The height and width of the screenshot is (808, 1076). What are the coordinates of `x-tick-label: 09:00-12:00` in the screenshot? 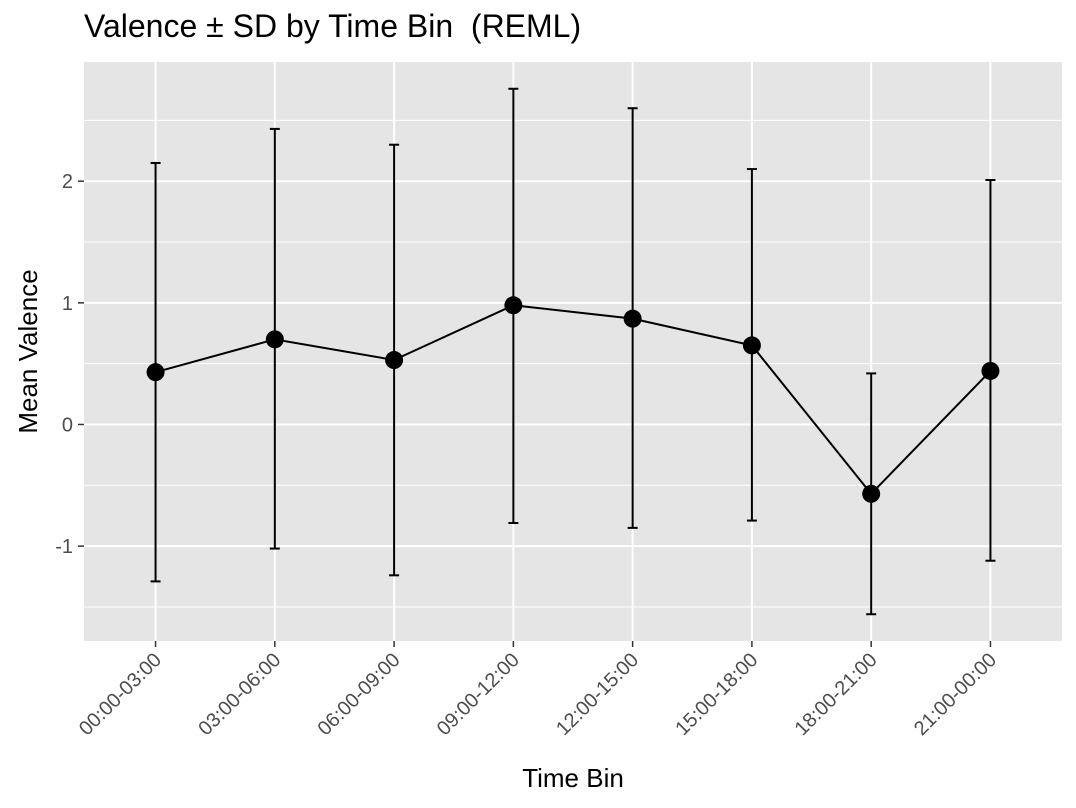 It's located at (478, 694).